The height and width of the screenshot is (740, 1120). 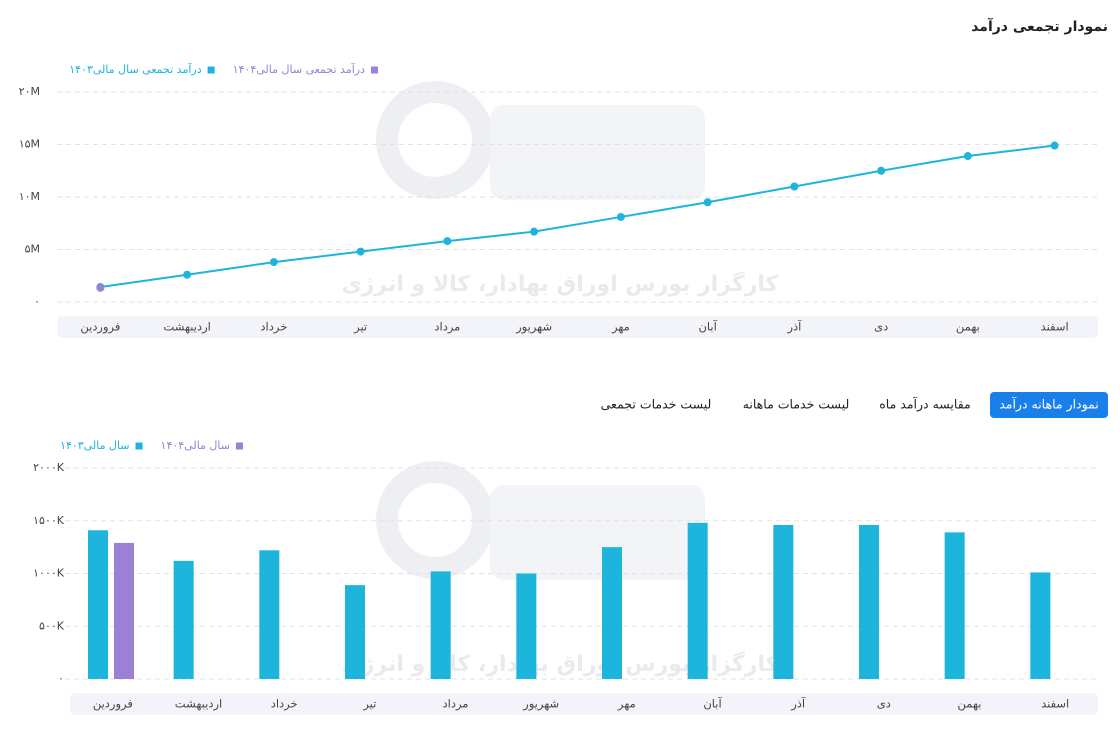 I want to click on legend-label: درآمد تجمعی سال مالی۱۴۰۳, so click(x=135, y=69).